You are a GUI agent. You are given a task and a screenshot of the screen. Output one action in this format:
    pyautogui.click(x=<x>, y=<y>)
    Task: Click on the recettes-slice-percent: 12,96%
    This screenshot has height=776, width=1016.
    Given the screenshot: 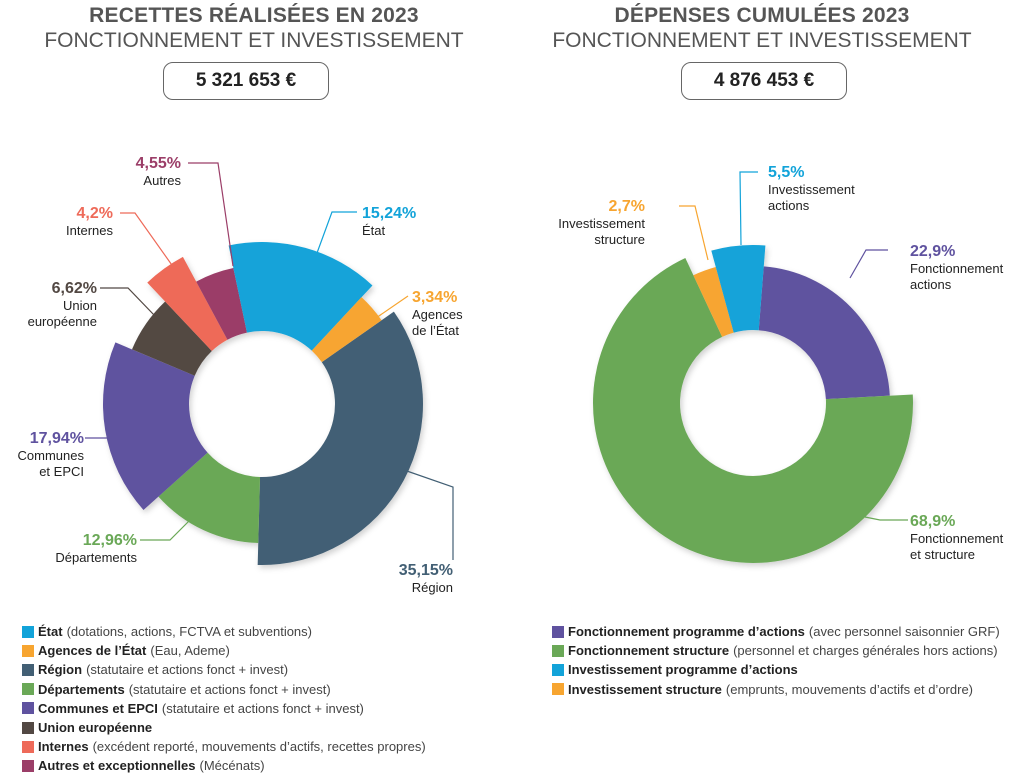 What is the action you would take?
    pyautogui.click(x=110, y=540)
    